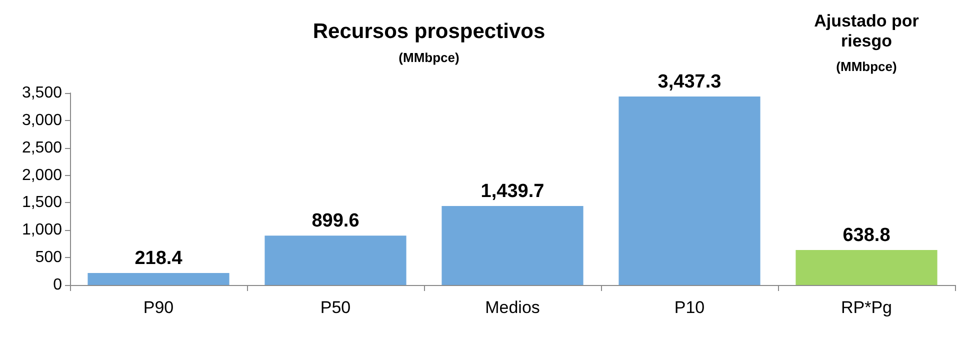 This screenshot has width=975, height=343. Describe the element at coordinates (48, 257) in the screenshot. I see `y-tick-label: 500` at that location.